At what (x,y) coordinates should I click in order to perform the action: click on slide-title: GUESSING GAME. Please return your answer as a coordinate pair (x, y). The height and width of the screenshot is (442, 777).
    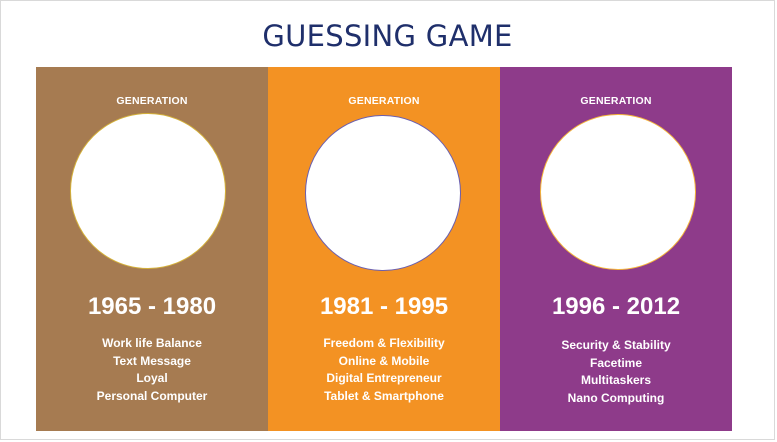
    Looking at the image, I should click on (387, 36).